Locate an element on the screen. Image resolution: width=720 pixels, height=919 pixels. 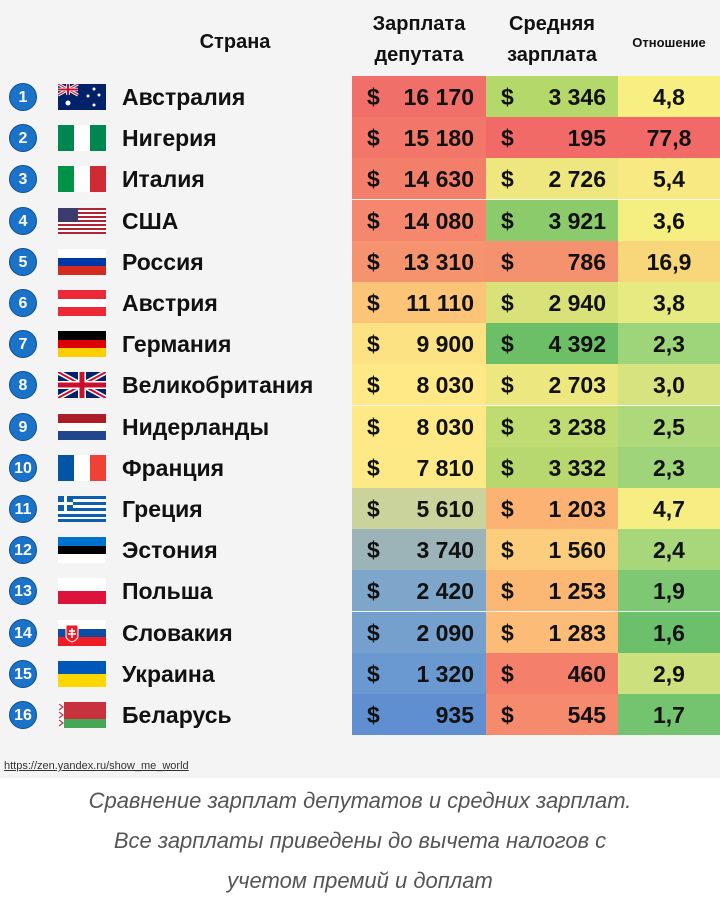
estonia-flag-icon is located at coordinates (82, 550).